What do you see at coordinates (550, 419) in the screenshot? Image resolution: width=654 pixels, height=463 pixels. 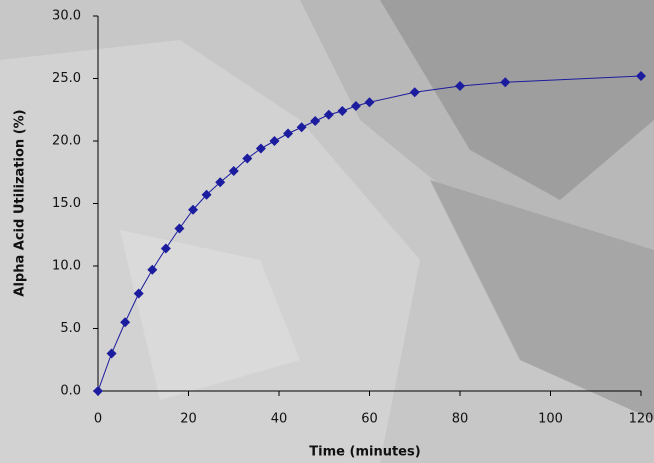 I see `x-tick-label: 100` at bounding box center [550, 419].